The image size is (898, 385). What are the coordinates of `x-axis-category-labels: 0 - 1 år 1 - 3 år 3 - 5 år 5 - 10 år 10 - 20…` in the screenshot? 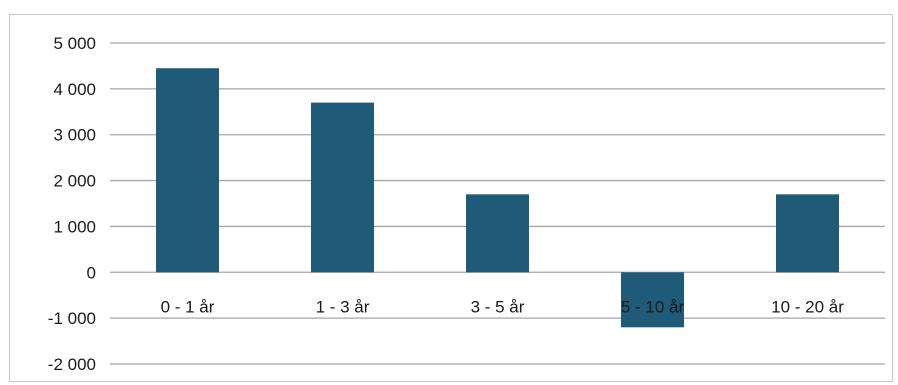 It's located at (503, 306).